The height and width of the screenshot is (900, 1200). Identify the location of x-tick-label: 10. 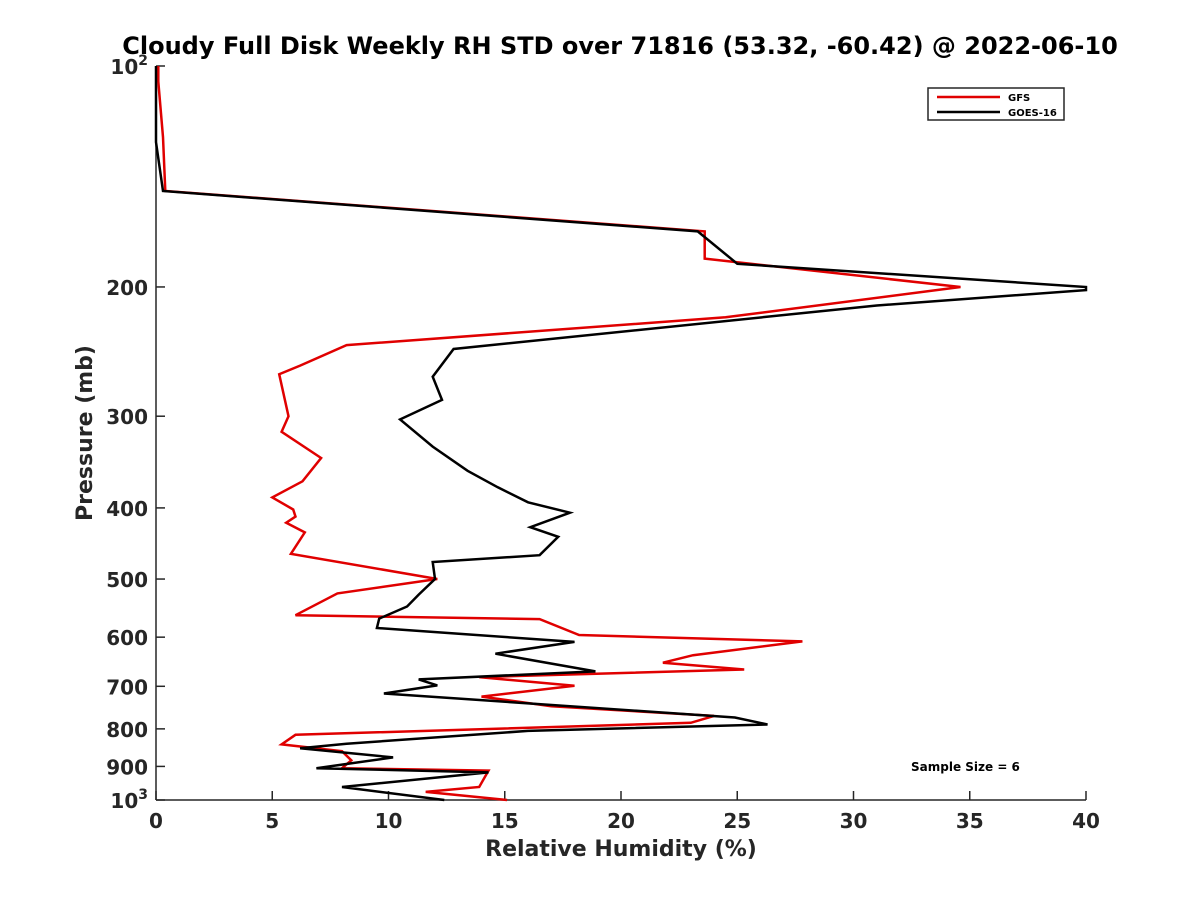
(389, 821).